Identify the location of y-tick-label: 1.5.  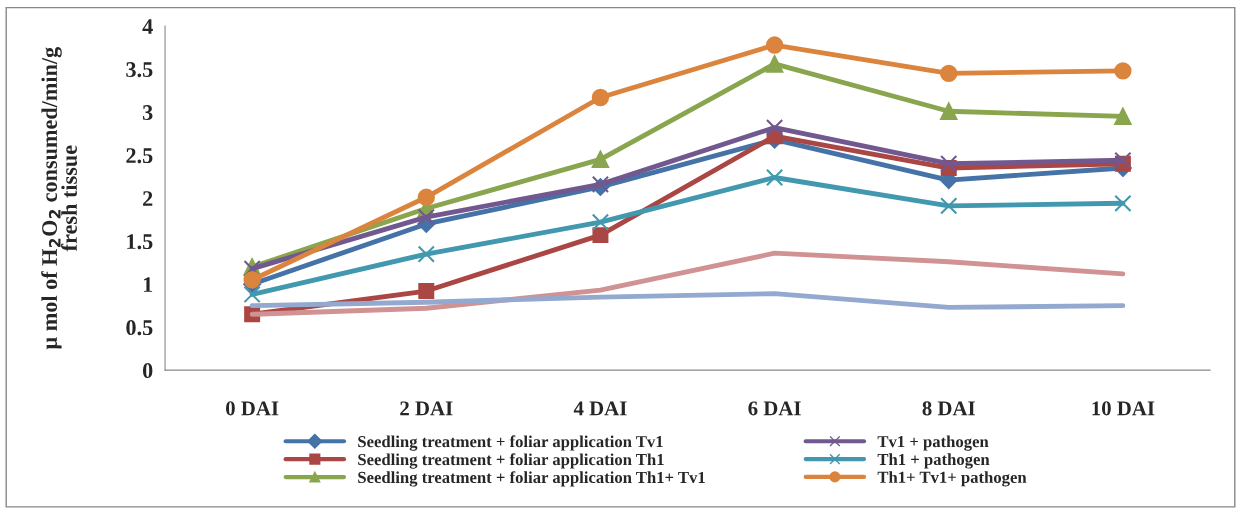
(140, 242).